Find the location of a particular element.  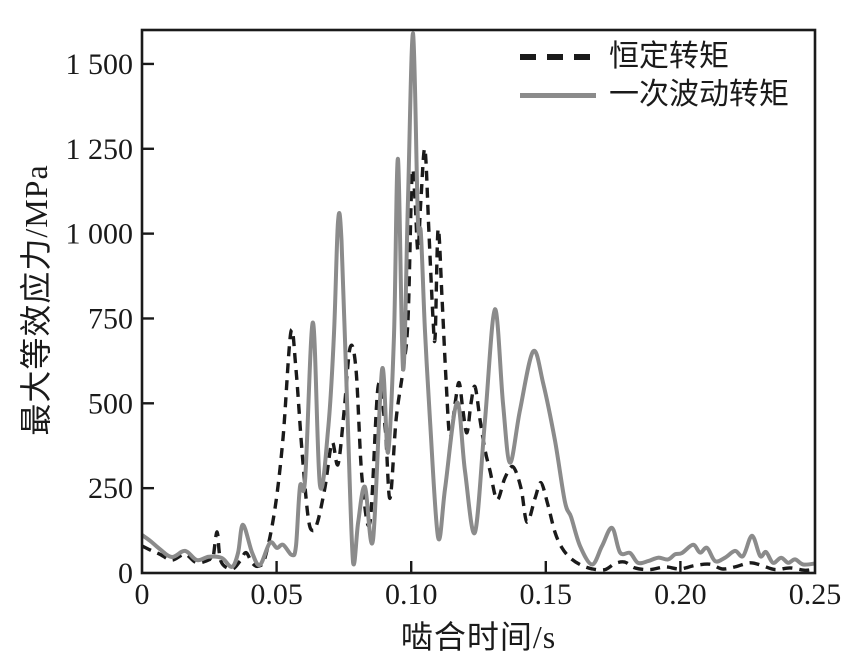

legend-item-constant-torque: 恒定转矩 is located at coordinates (654, 57).